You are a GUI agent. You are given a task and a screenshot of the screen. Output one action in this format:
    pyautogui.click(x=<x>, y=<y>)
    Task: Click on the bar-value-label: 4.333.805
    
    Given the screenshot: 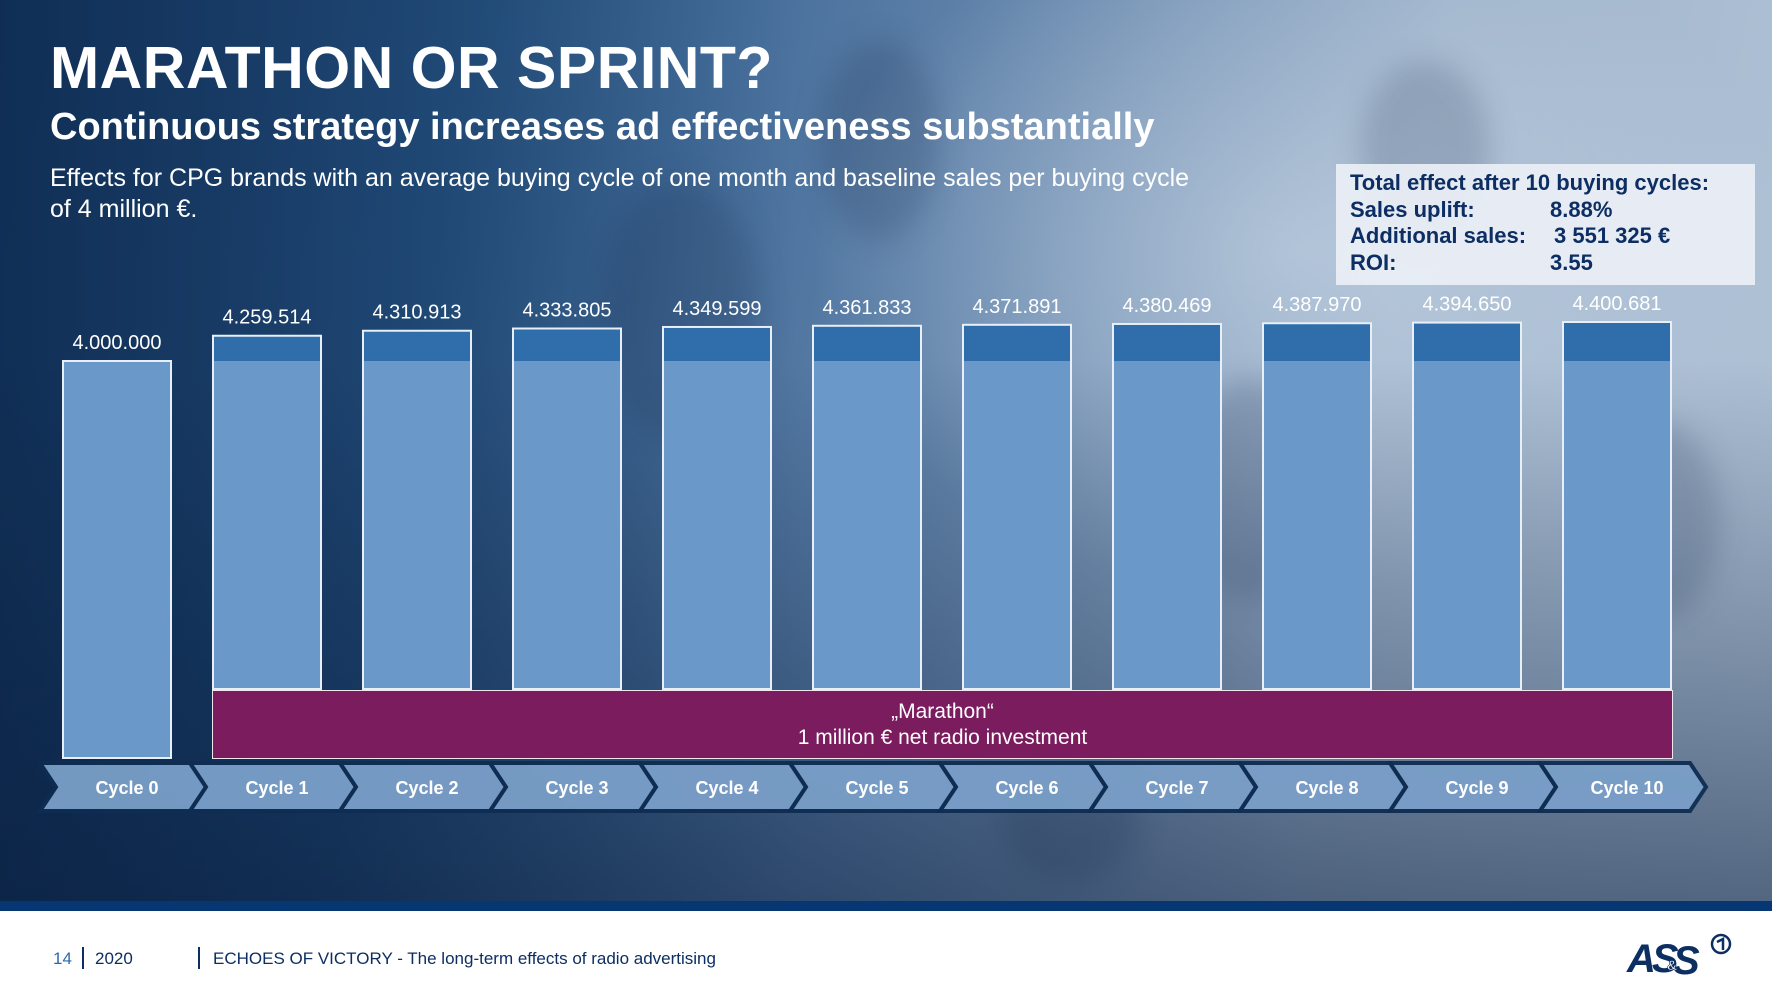 What is the action you would take?
    pyautogui.click(x=567, y=311)
    